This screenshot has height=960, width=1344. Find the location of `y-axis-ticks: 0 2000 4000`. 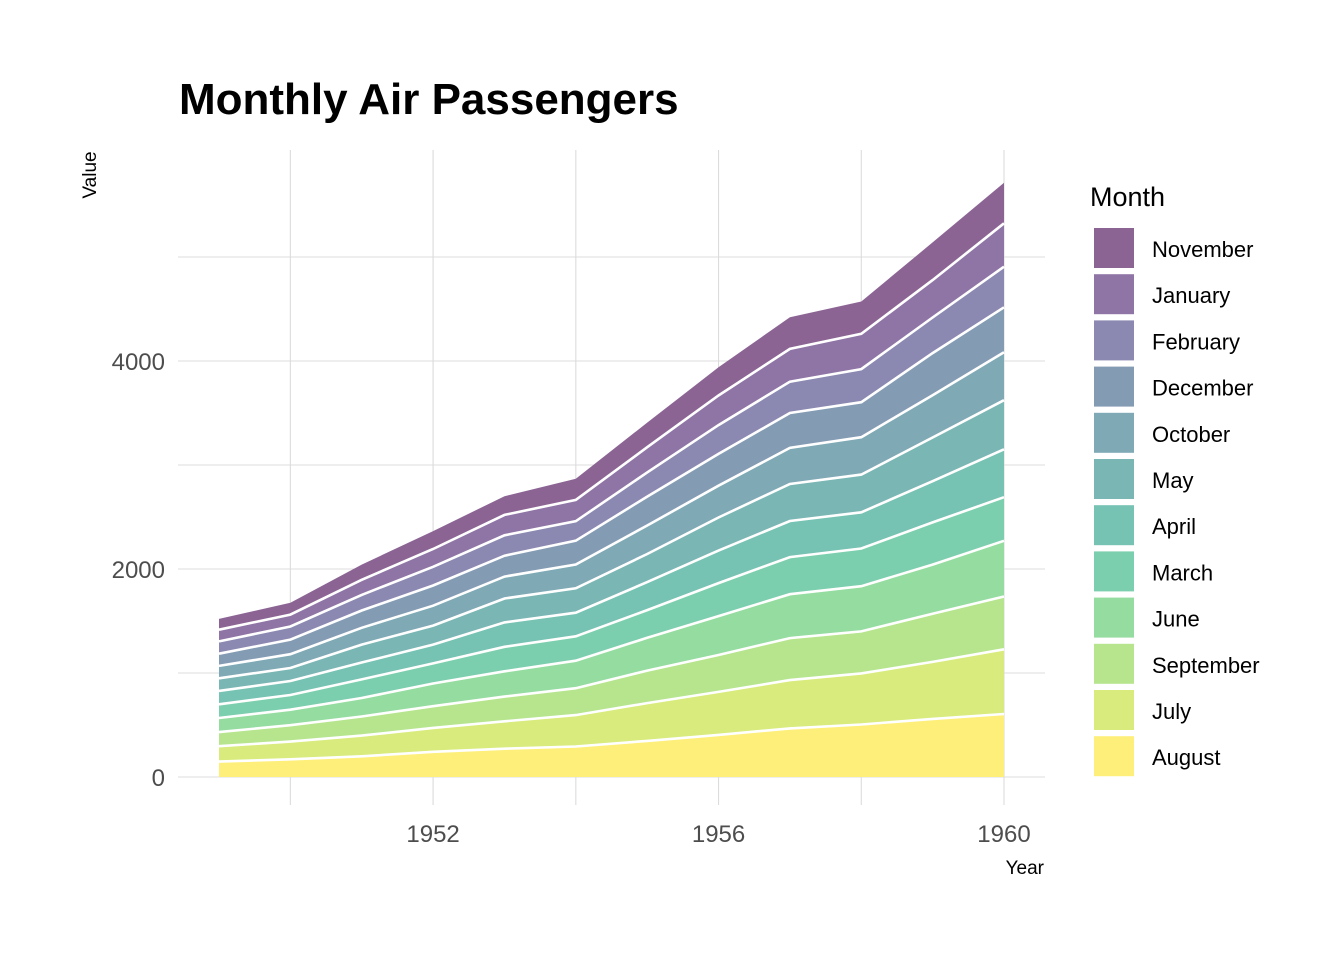

y-axis-ticks: 0 2000 4000 is located at coordinates (138, 570).